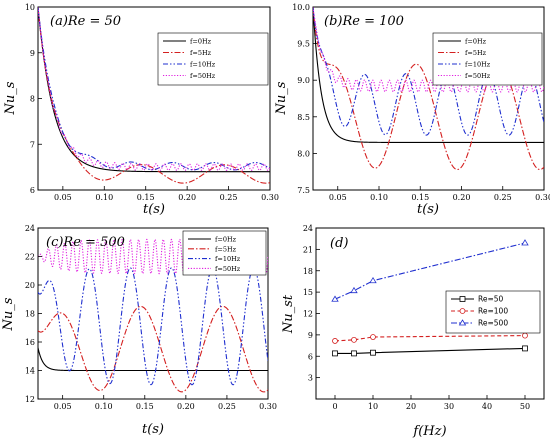  Describe the element at coordinates (308, 249) in the screenshot. I see `y-tick-label: 21` at that location.